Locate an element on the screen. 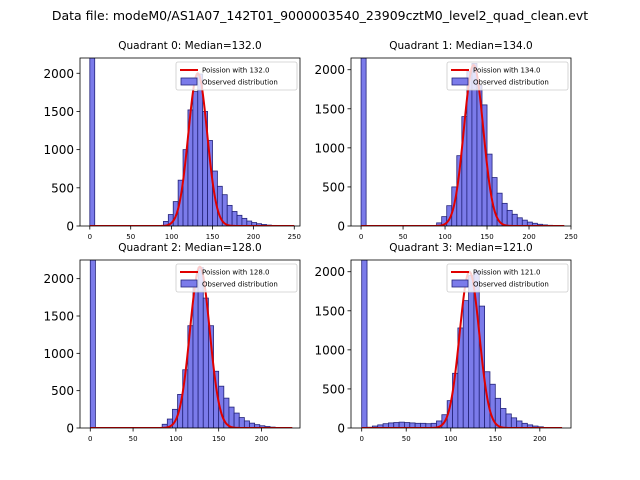 This screenshot has height=480, width=640. subplot-title: Quadrant 3: Median=121.0 is located at coordinates (460, 248).